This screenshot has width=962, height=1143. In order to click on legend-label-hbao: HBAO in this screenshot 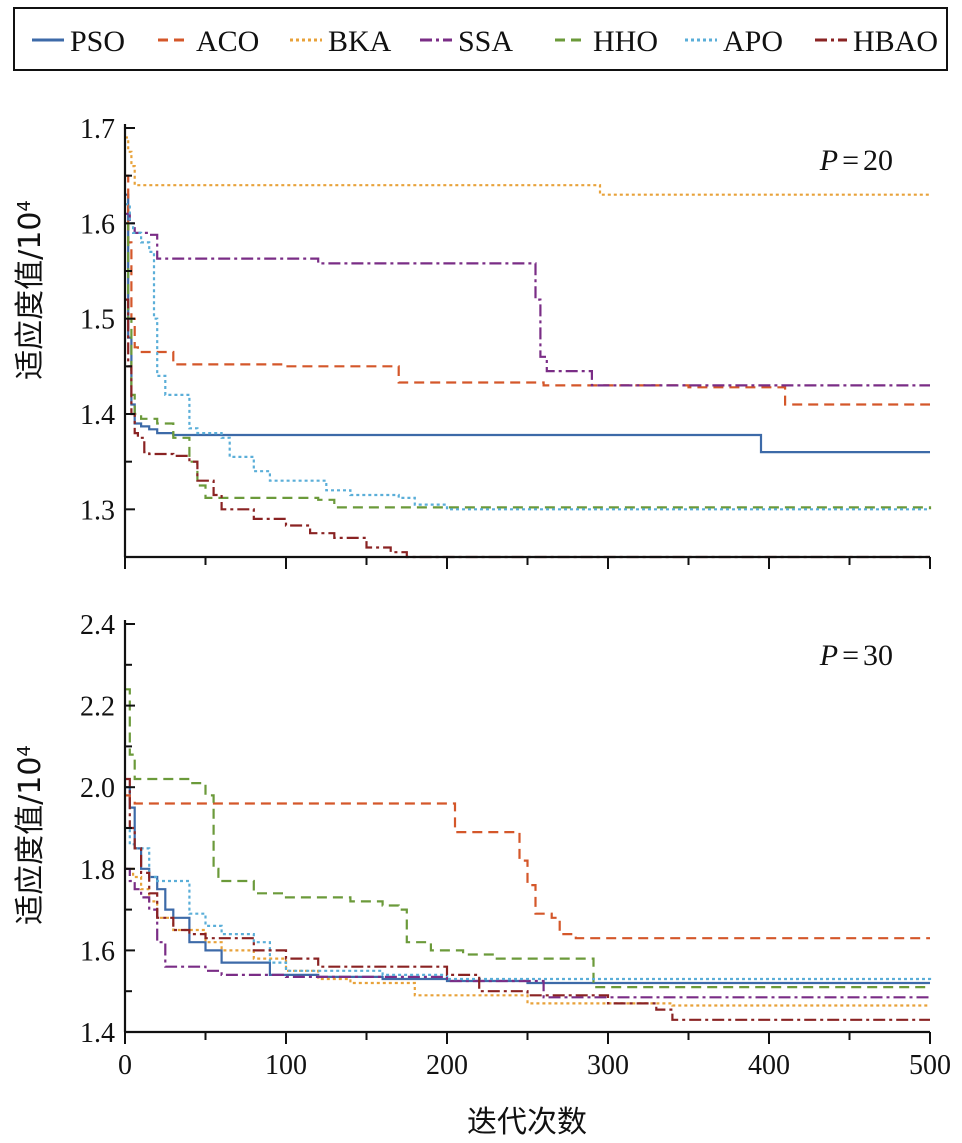, I will do `click(895, 41)`.